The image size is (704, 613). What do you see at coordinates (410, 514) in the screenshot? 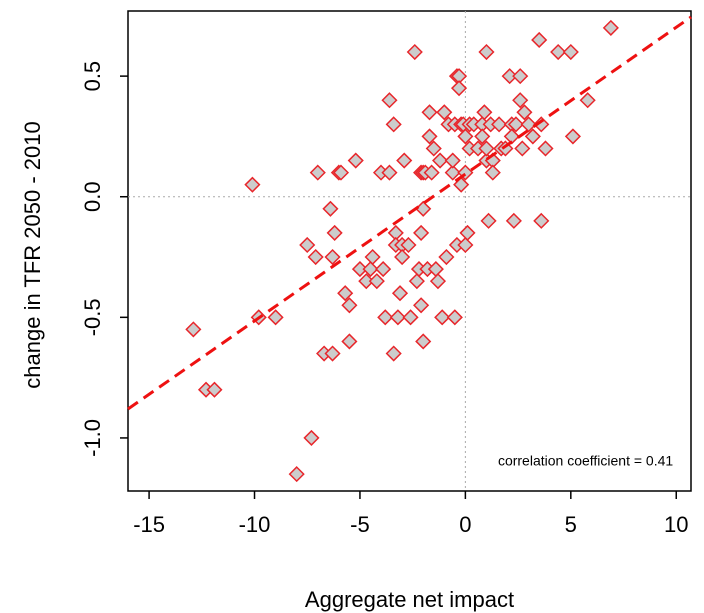
I see `x-axis: -15 -10 -5 0 5 10` at bounding box center [410, 514].